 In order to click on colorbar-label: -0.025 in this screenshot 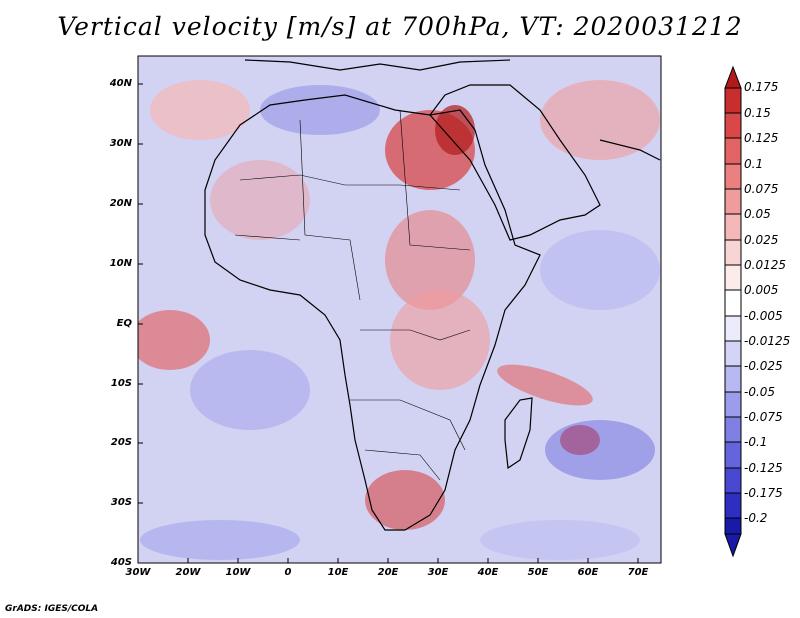, I will do `click(763, 366)`.